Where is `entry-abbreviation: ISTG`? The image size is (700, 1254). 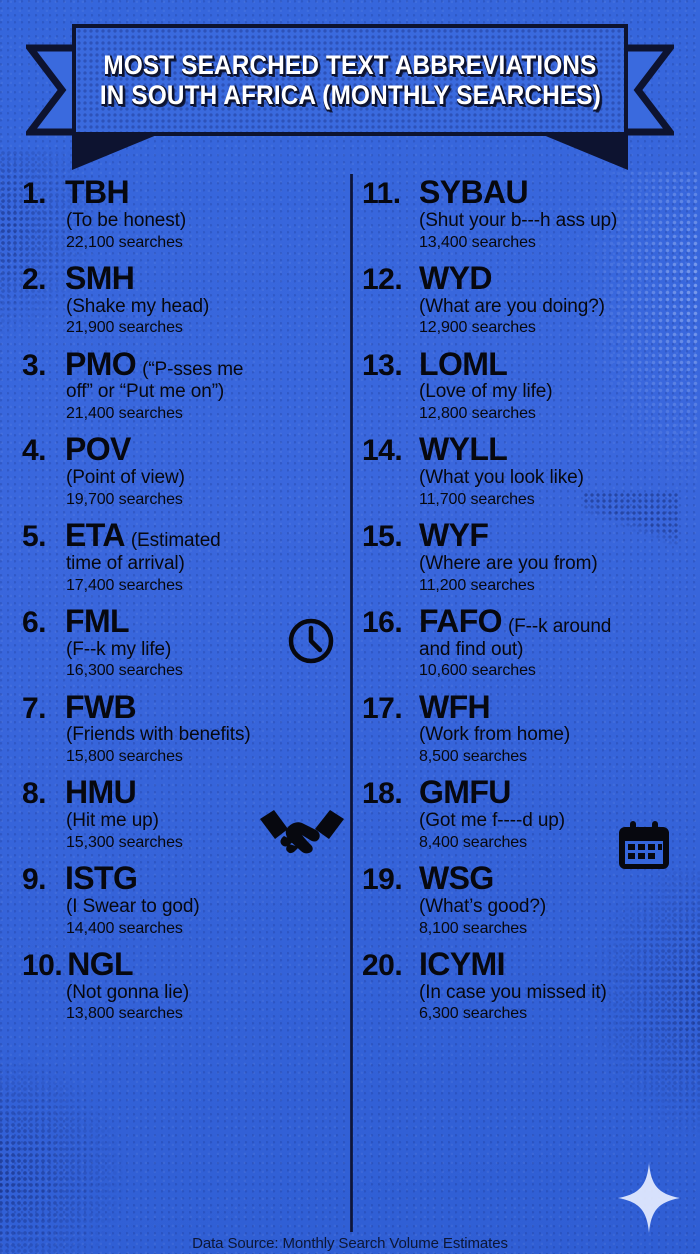 entry-abbreviation: ISTG is located at coordinates (101, 878).